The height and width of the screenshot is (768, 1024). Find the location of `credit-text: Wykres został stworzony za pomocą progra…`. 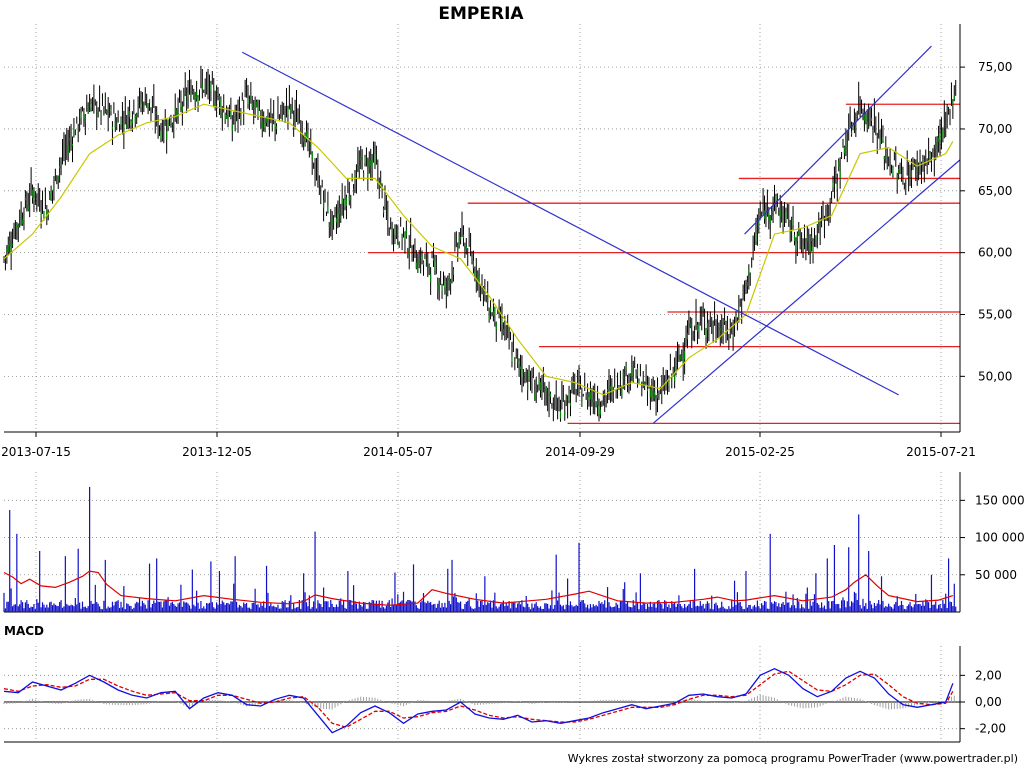

credit-text: Wykres został stworzony za pomocą progra… is located at coordinates (793, 758).